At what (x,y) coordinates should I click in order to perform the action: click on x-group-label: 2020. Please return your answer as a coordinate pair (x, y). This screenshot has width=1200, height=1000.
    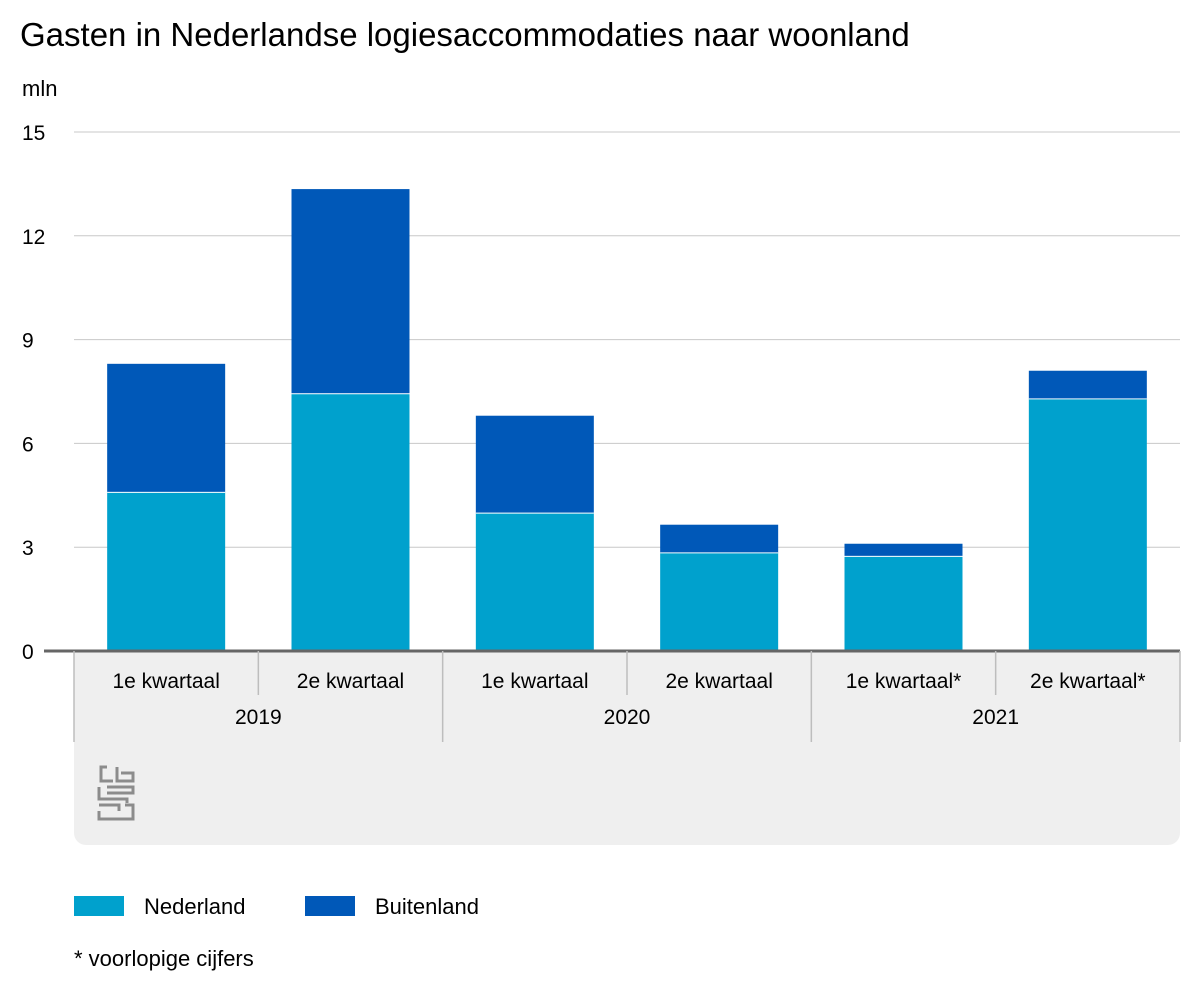
    Looking at the image, I should click on (627, 717).